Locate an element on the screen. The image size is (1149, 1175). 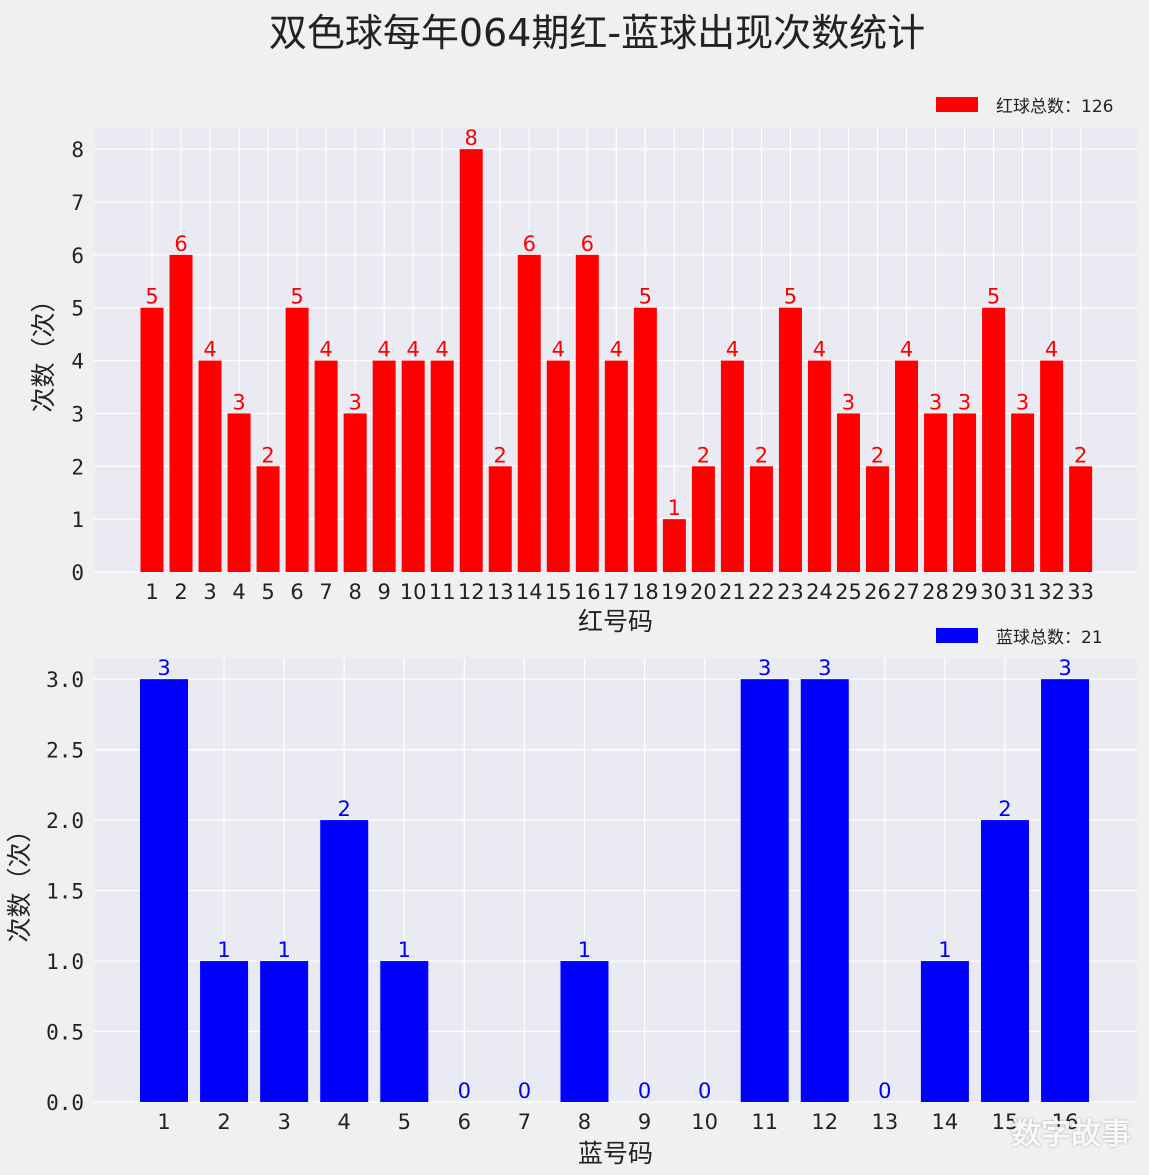
y-tick-label: 1.0 is located at coordinates (65, 962).